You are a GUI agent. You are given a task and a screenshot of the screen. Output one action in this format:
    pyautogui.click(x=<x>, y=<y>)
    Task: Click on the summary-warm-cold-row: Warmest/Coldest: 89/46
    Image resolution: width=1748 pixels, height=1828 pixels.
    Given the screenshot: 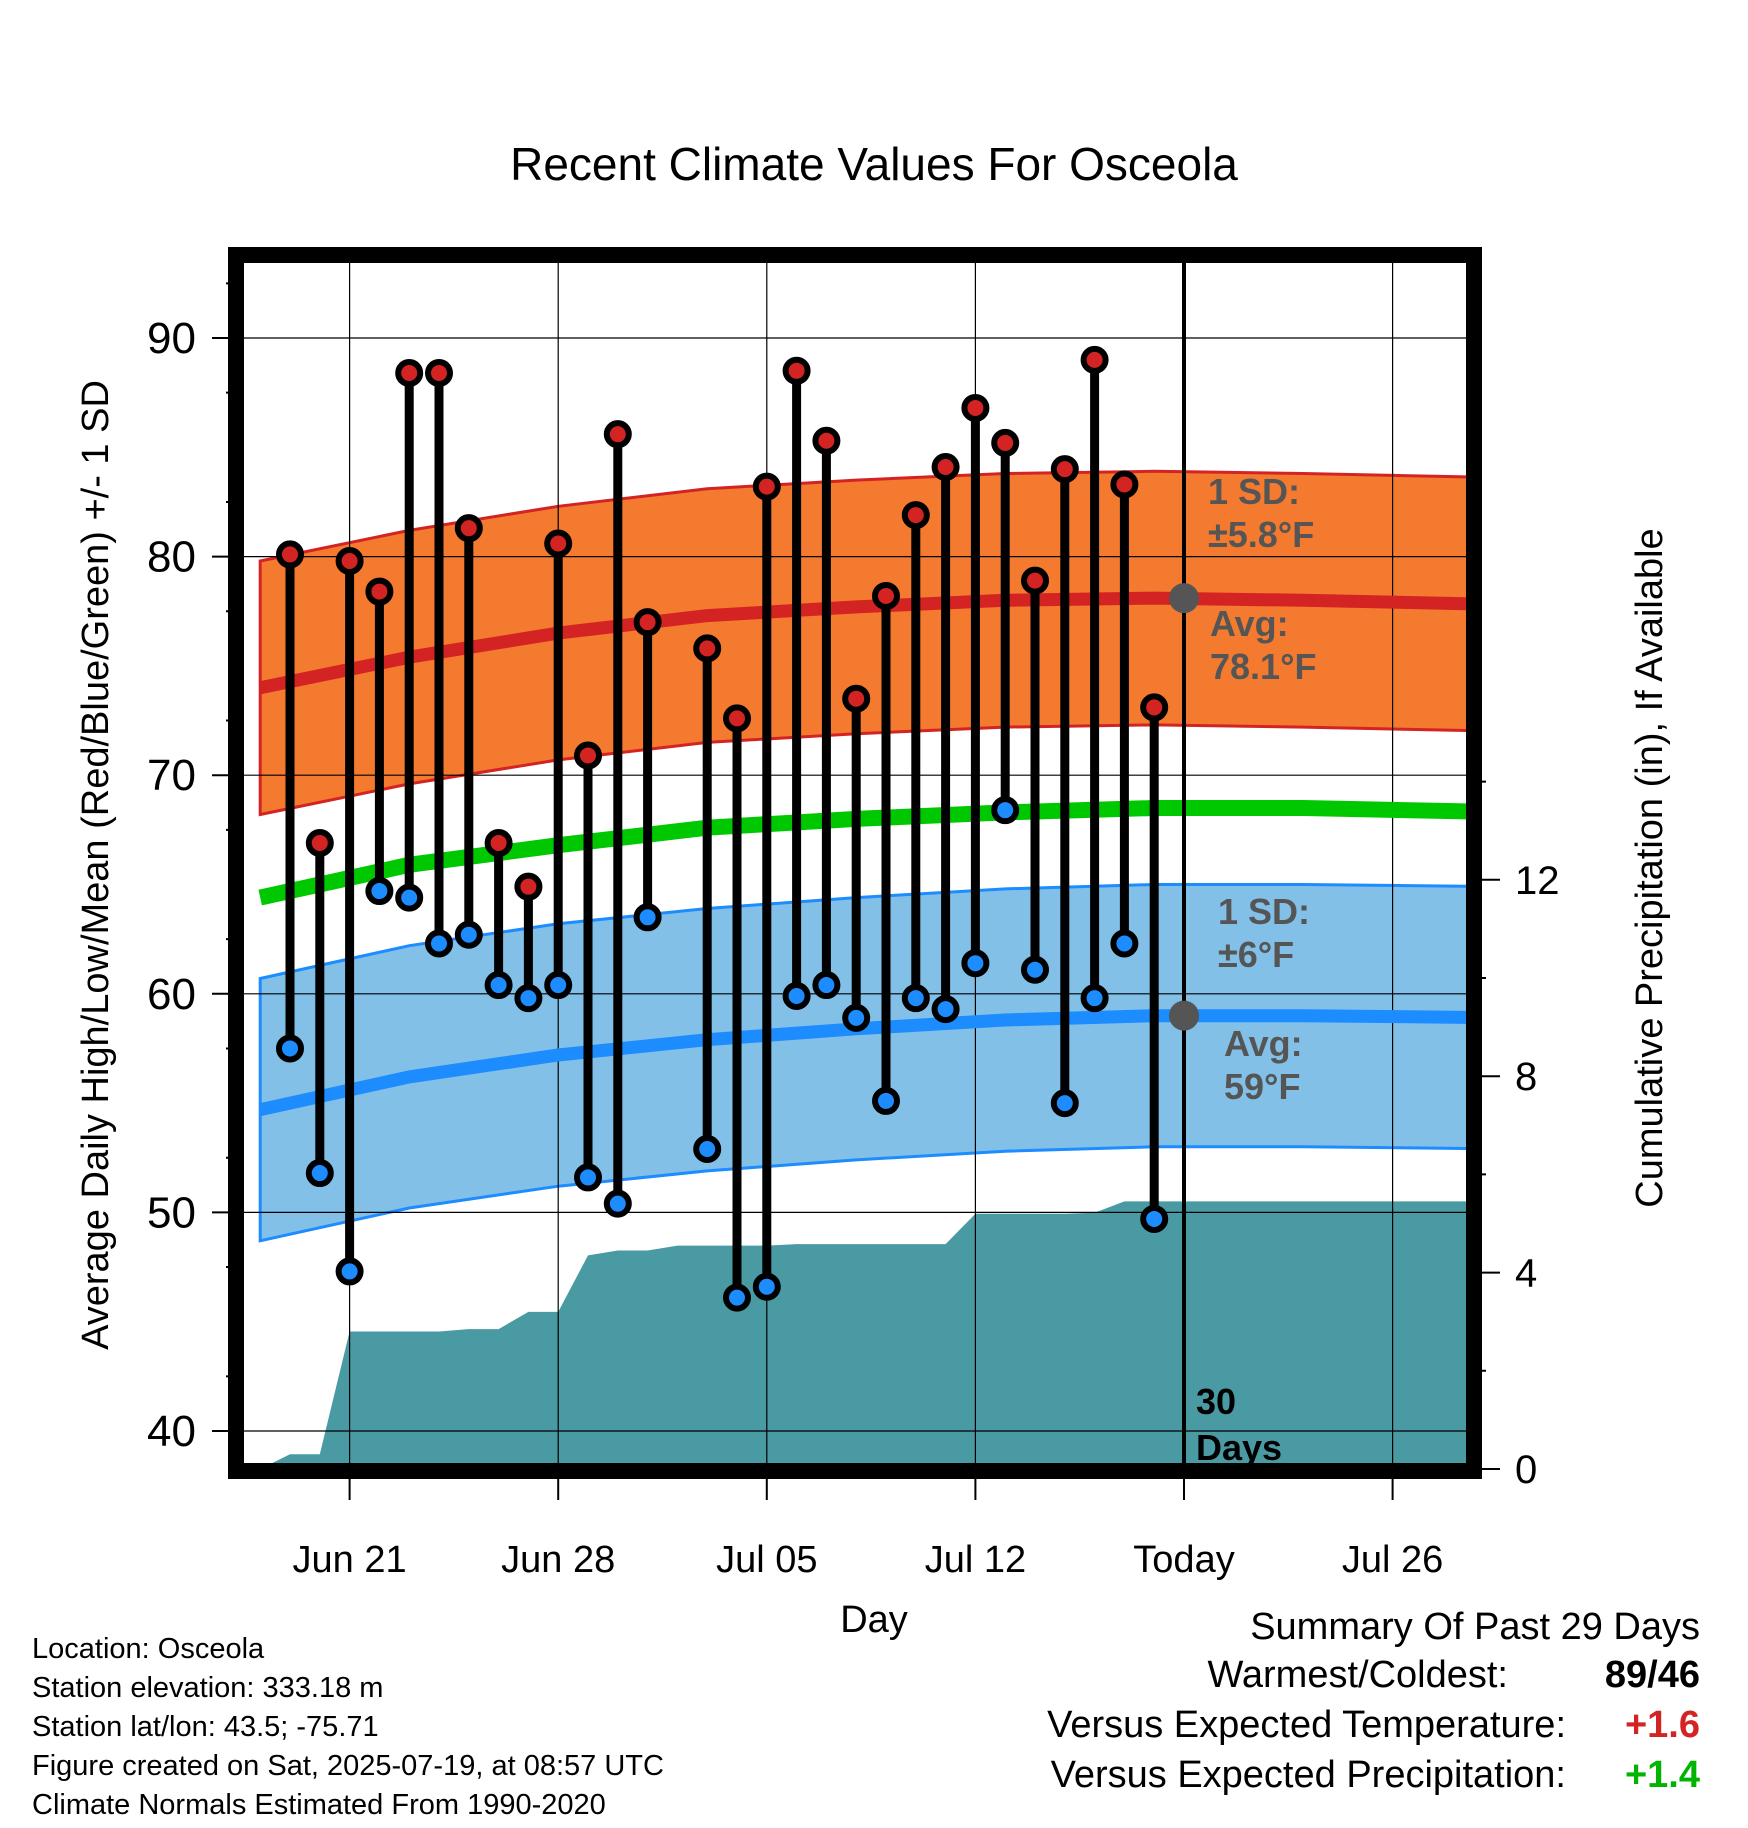 What is the action you would take?
    pyautogui.click(x=874, y=1678)
    